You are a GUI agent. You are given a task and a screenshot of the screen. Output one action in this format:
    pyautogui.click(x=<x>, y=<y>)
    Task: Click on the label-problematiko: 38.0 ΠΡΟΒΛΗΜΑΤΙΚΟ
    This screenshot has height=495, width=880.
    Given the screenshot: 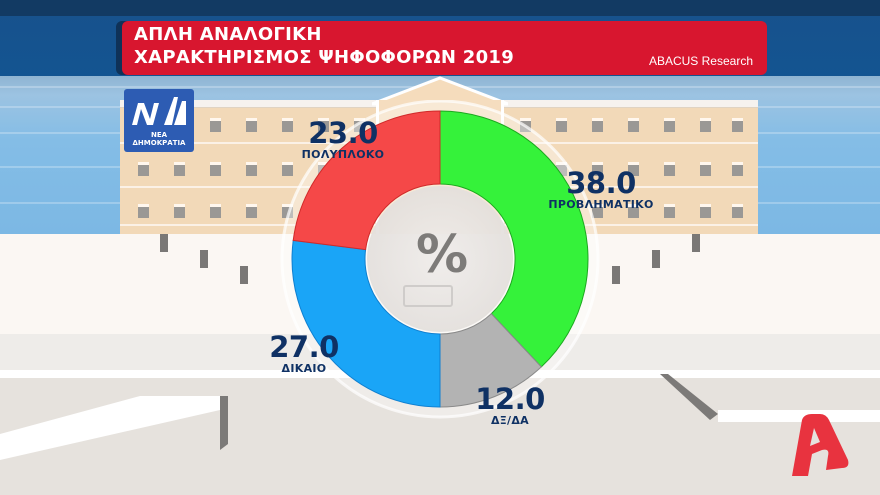 What is the action you would take?
    pyautogui.click(x=601, y=188)
    